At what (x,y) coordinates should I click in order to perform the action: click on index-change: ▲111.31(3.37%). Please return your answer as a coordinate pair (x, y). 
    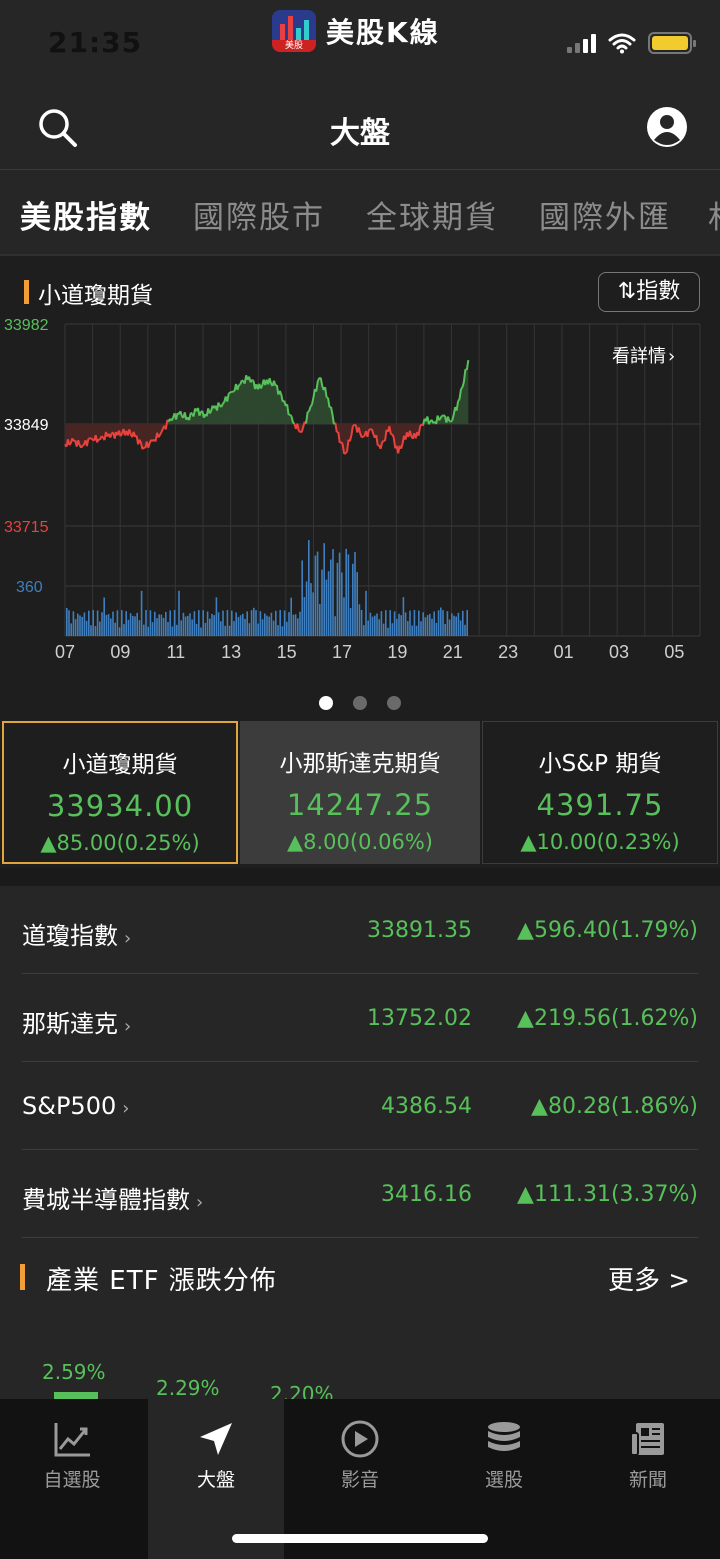
    Looking at the image, I should click on (607, 1194).